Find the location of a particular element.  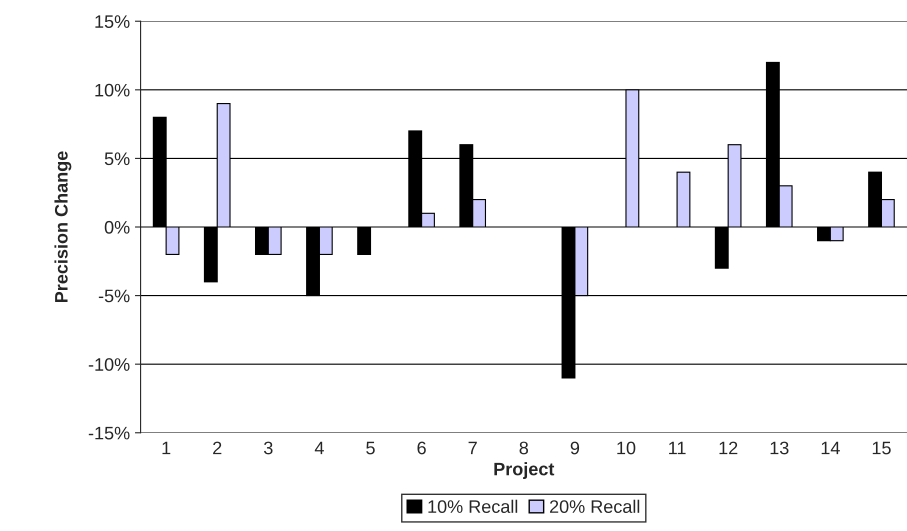

x-tick-label: 13 is located at coordinates (779, 448).